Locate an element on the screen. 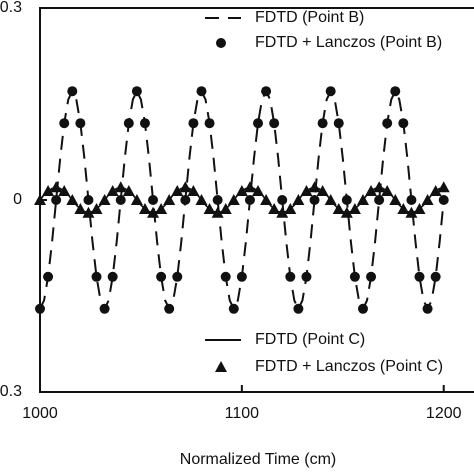  x-tick-label: 1200 is located at coordinates (444, 413).